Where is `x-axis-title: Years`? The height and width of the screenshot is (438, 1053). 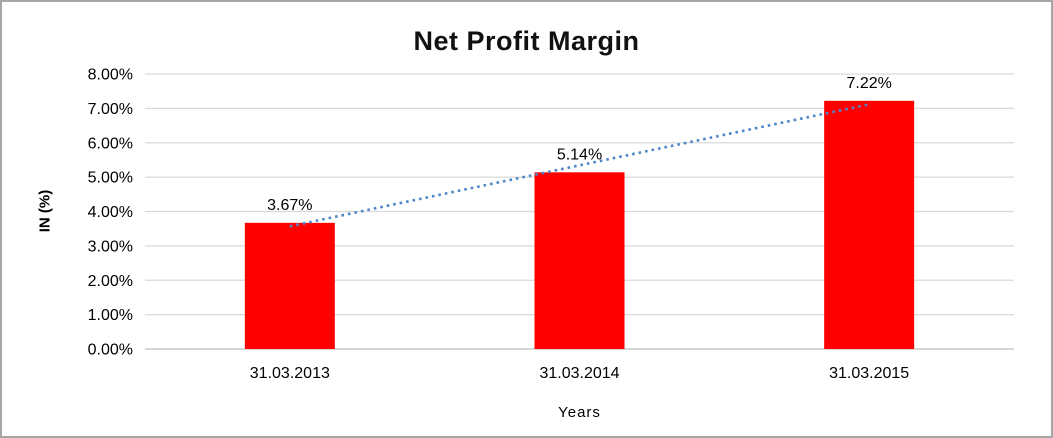 x-axis-title: Years is located at coordinates (579, 412).